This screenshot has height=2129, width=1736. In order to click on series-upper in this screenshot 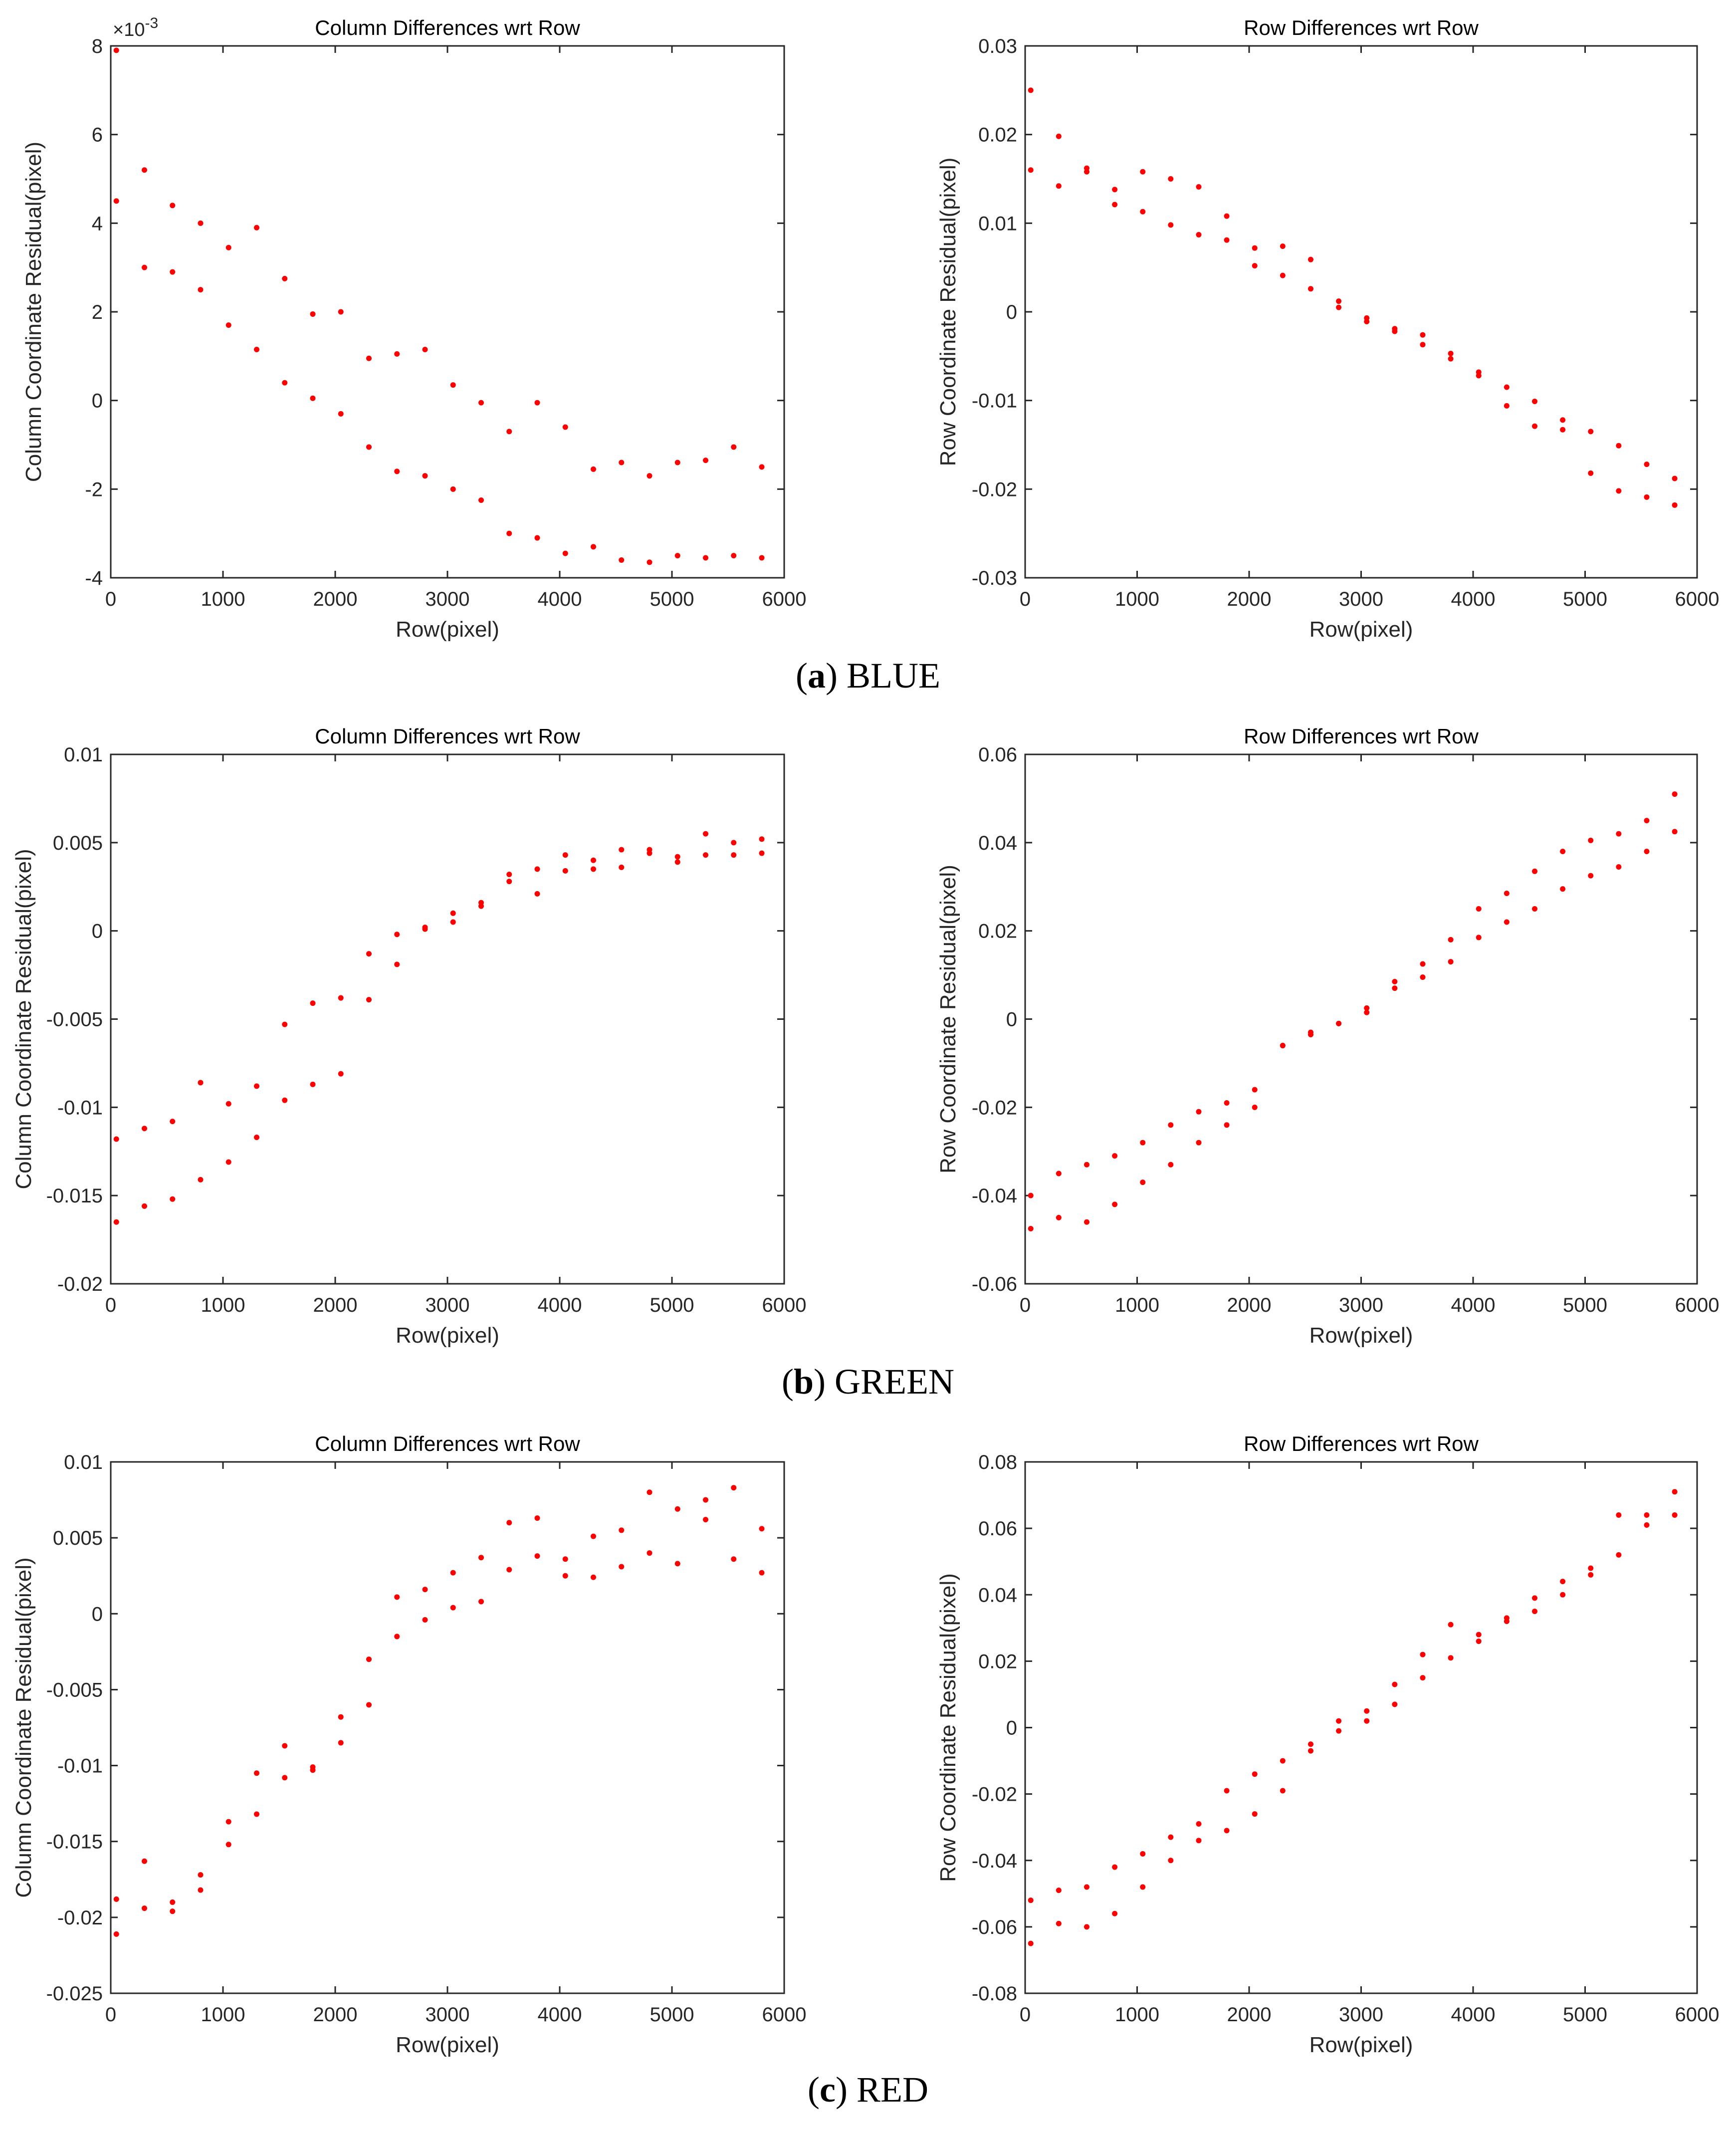, I will do `click(439, 263)`.